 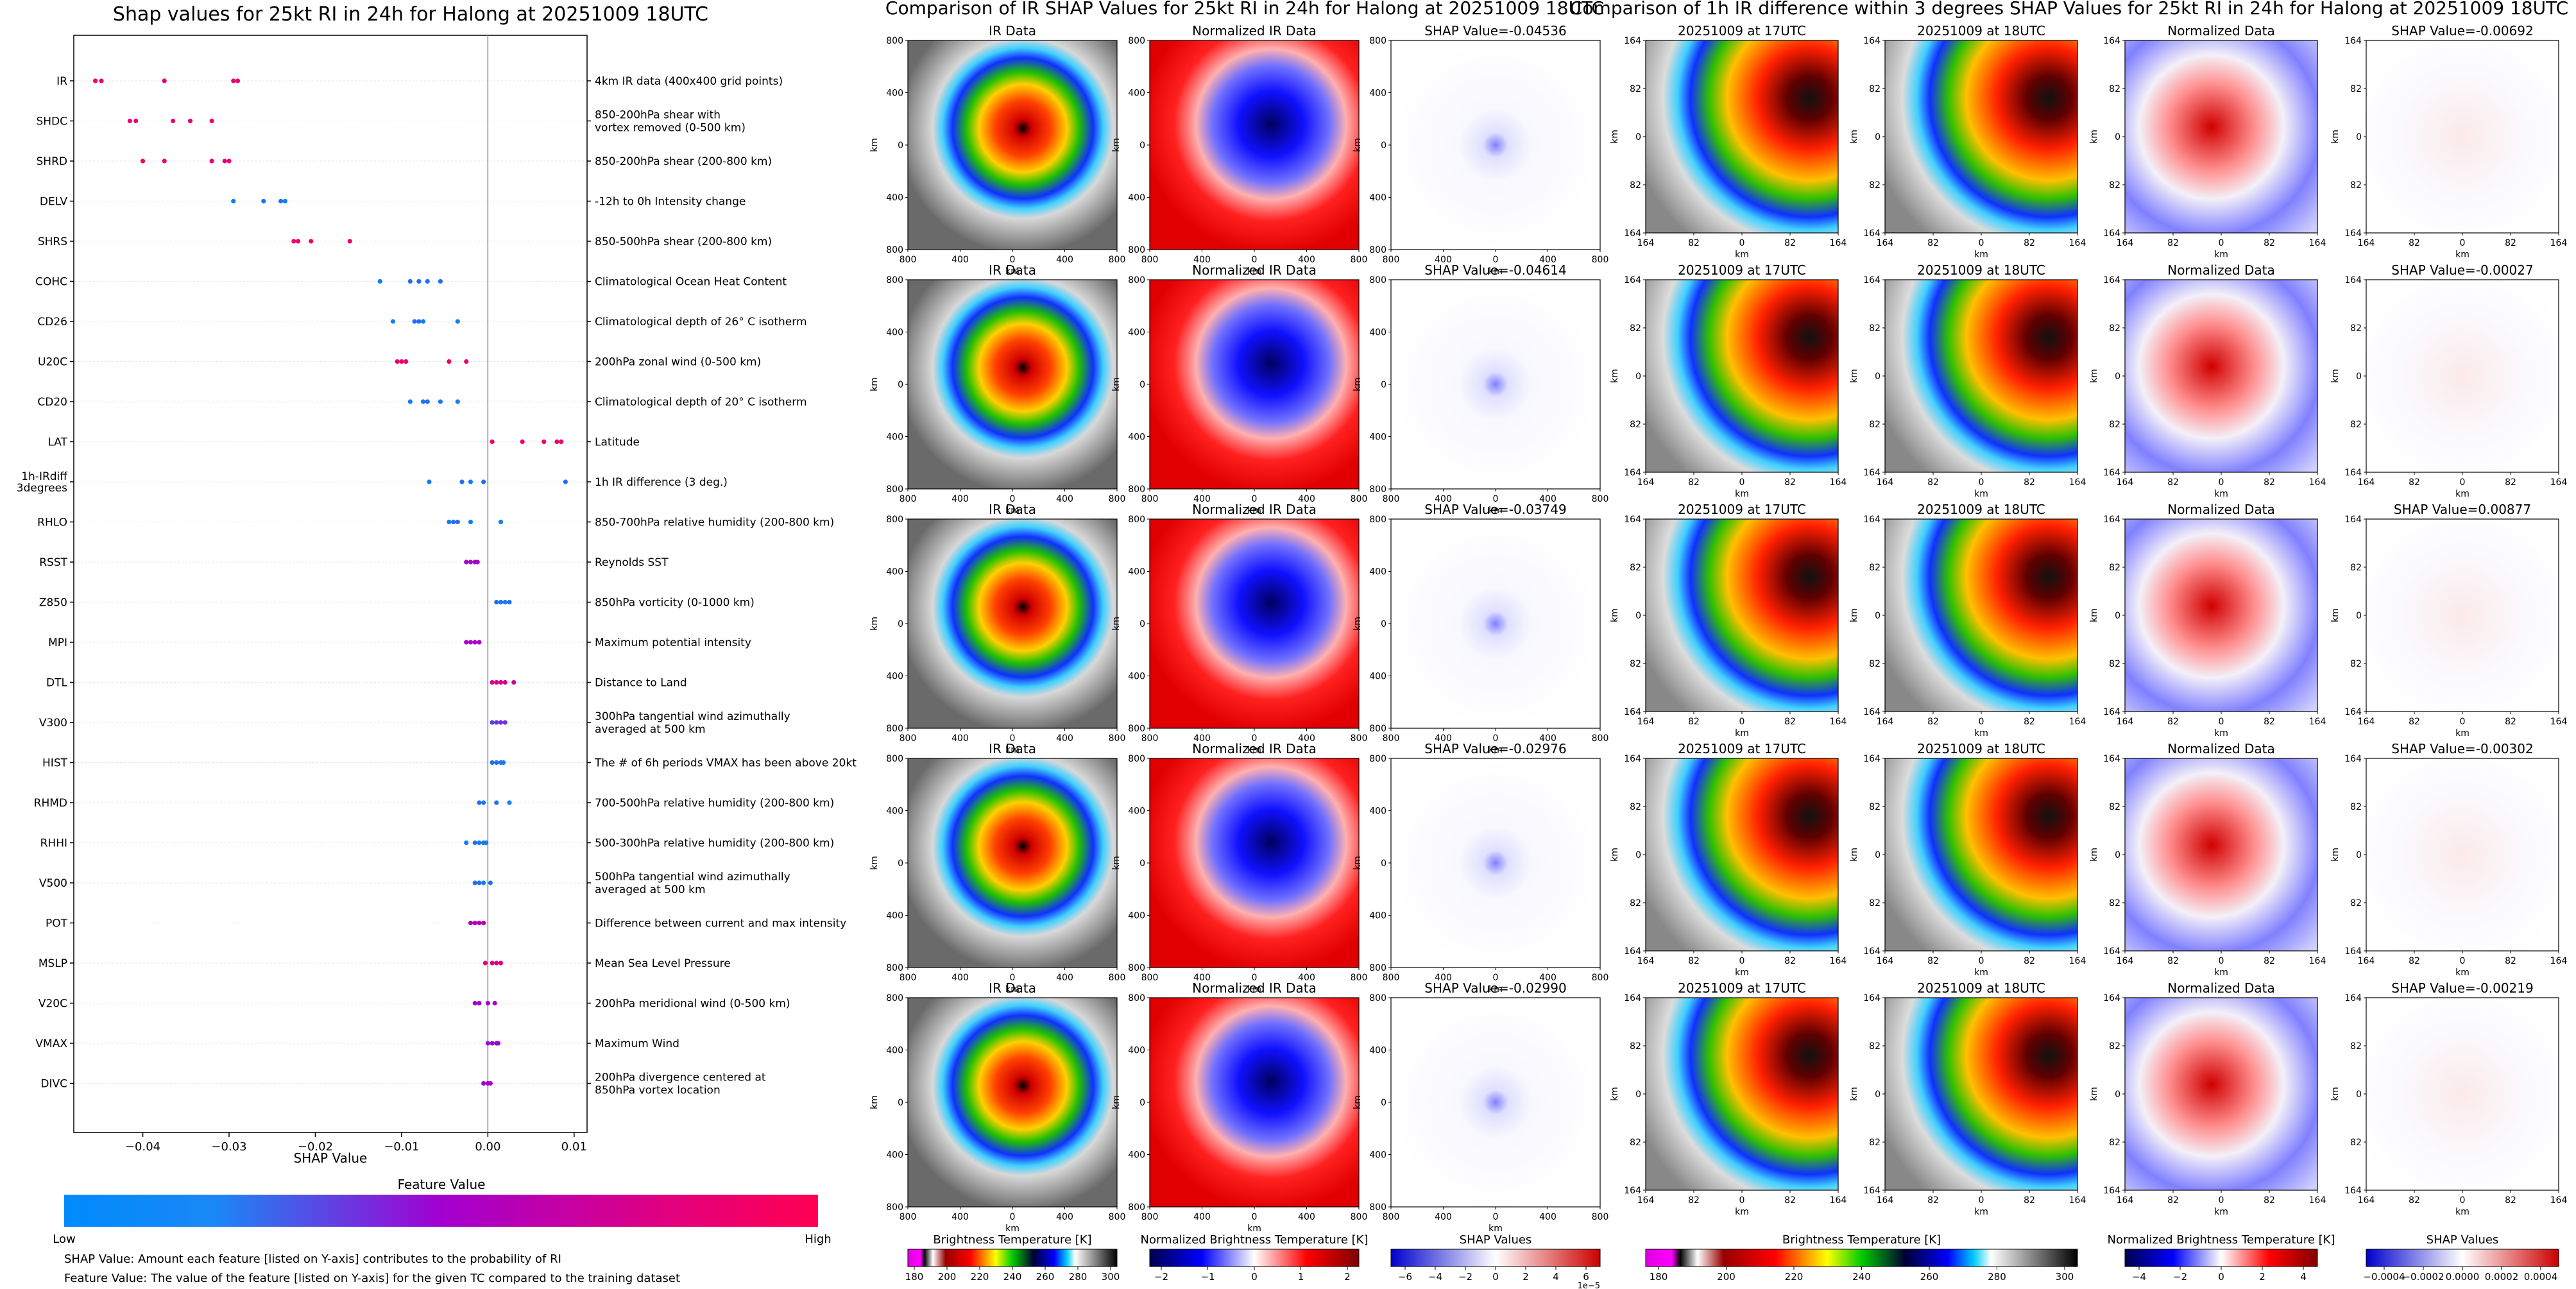 What do you see at coordinates (1012, 1258) in the screenshot?
I see `colorbar` at bounding box center [1012, 1258].